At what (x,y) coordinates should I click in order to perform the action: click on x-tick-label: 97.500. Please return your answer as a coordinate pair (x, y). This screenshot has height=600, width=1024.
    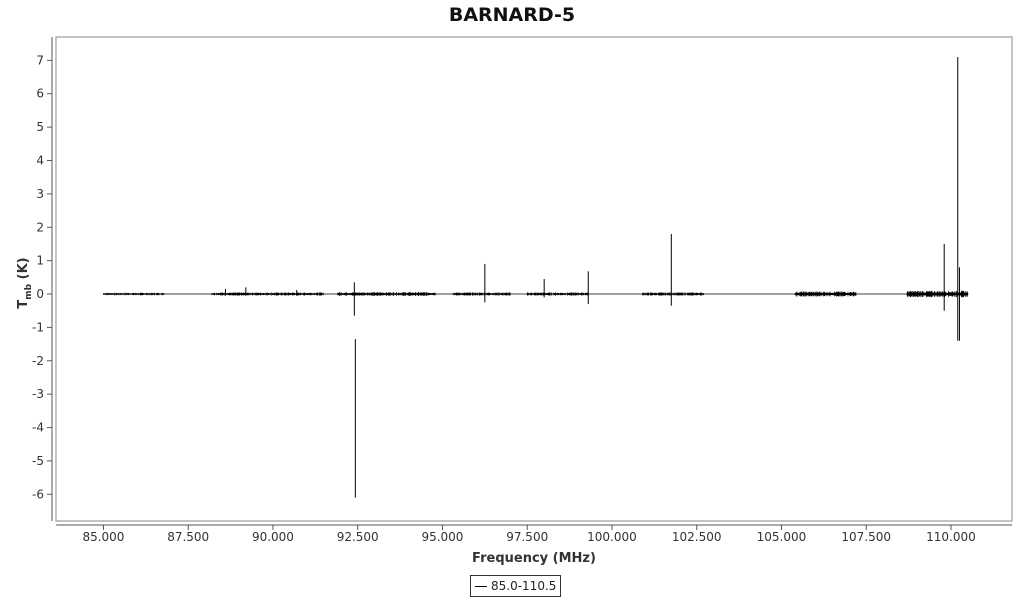
    Looking at the image, I should click on (527, 537).